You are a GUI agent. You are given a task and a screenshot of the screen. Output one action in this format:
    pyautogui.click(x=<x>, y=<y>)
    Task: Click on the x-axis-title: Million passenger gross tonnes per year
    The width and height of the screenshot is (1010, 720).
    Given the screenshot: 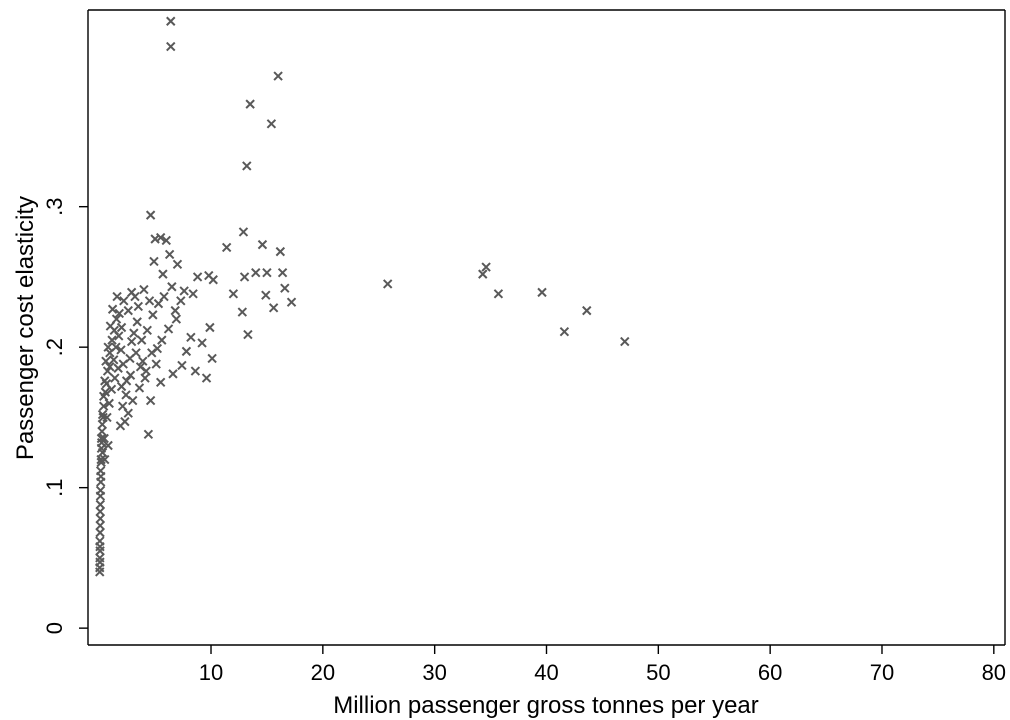 What is the action you would take?
    pyautogui.click(x=546, y=705)
    